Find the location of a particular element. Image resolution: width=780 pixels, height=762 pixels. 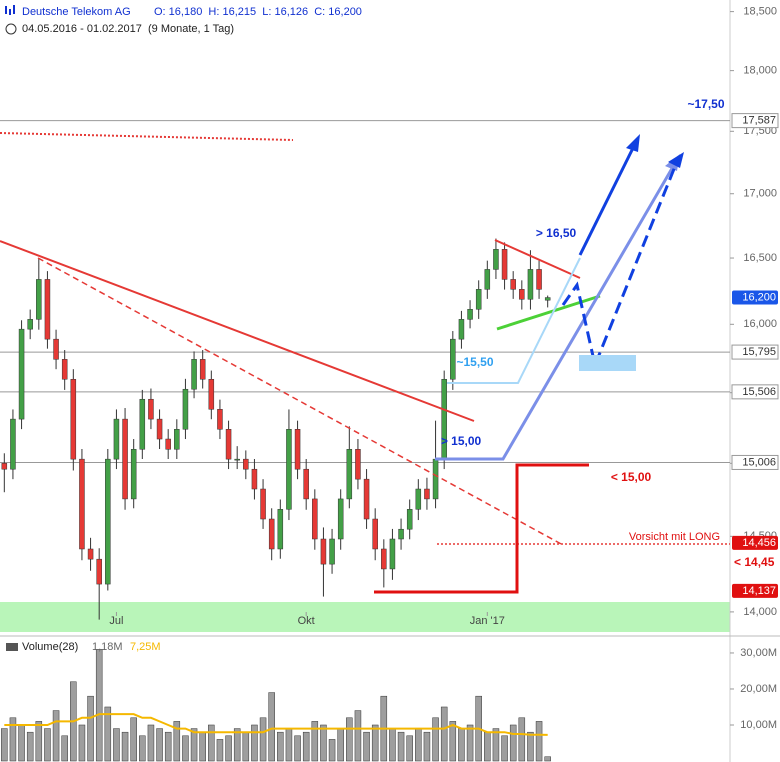

y-tick-label: 17,500 is located at coordinates (760, 131).